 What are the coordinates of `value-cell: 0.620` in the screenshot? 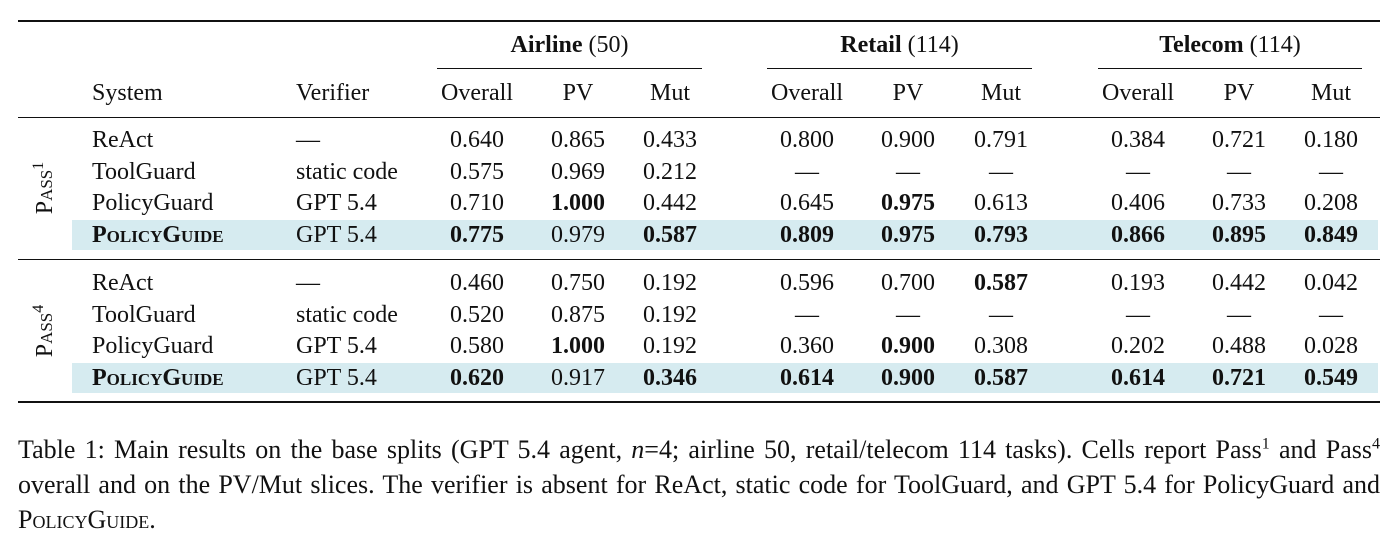 It's located at (477, 378).